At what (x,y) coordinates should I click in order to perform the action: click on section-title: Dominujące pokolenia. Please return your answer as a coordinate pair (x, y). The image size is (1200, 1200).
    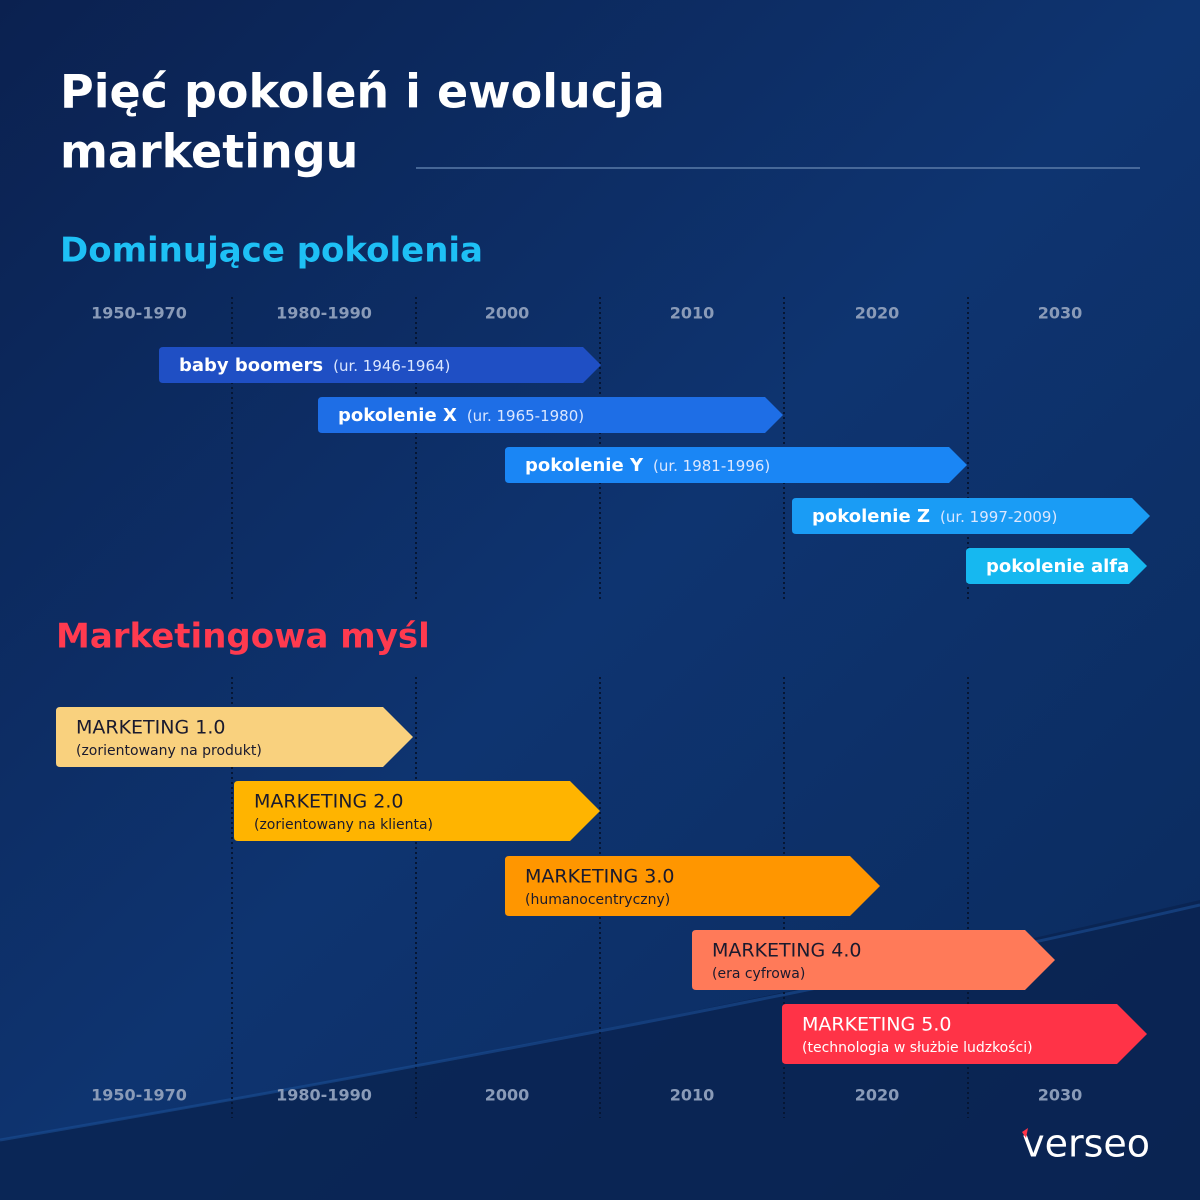
    Looking at the image, I should click on (271, 251).